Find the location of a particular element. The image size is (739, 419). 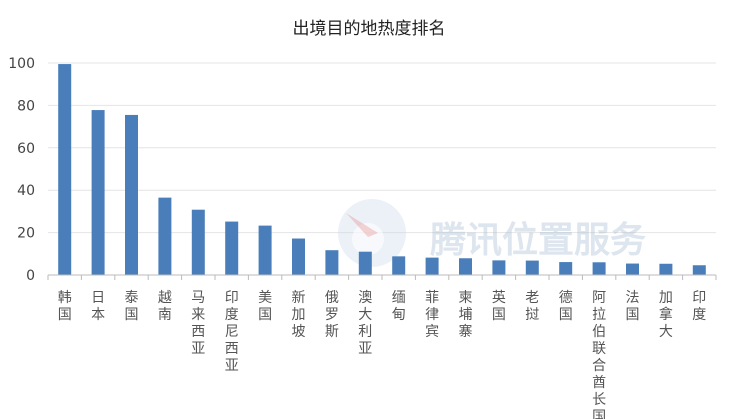

x-tick-label: 韩国 is located at coordinates (65, 306).